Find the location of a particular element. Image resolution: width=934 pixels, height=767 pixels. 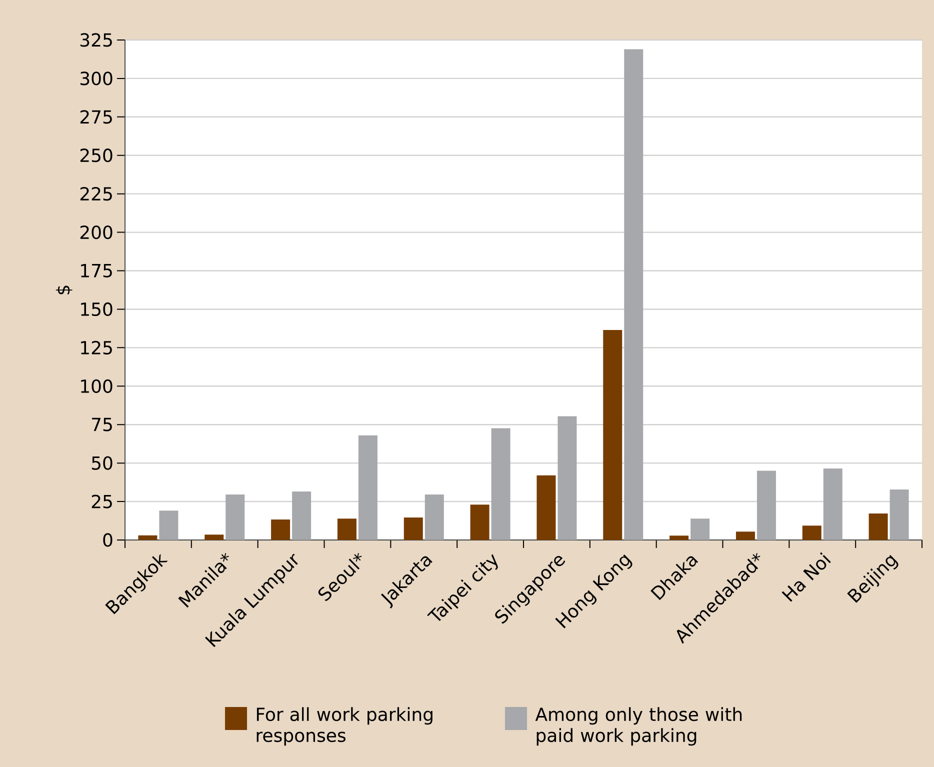

y-tick-label: 225 is located at coordinates (96, 194).